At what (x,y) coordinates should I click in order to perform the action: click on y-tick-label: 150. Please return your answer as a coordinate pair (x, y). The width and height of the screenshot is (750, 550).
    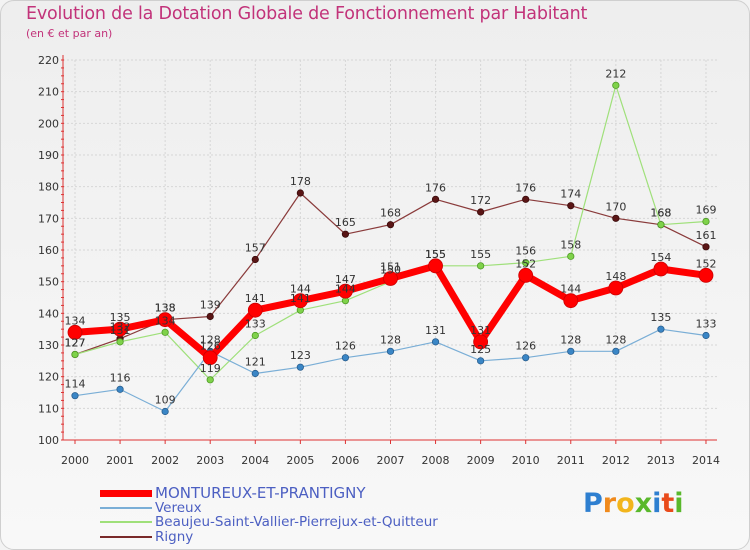
    Looking at the image, I should click on (48, 282).